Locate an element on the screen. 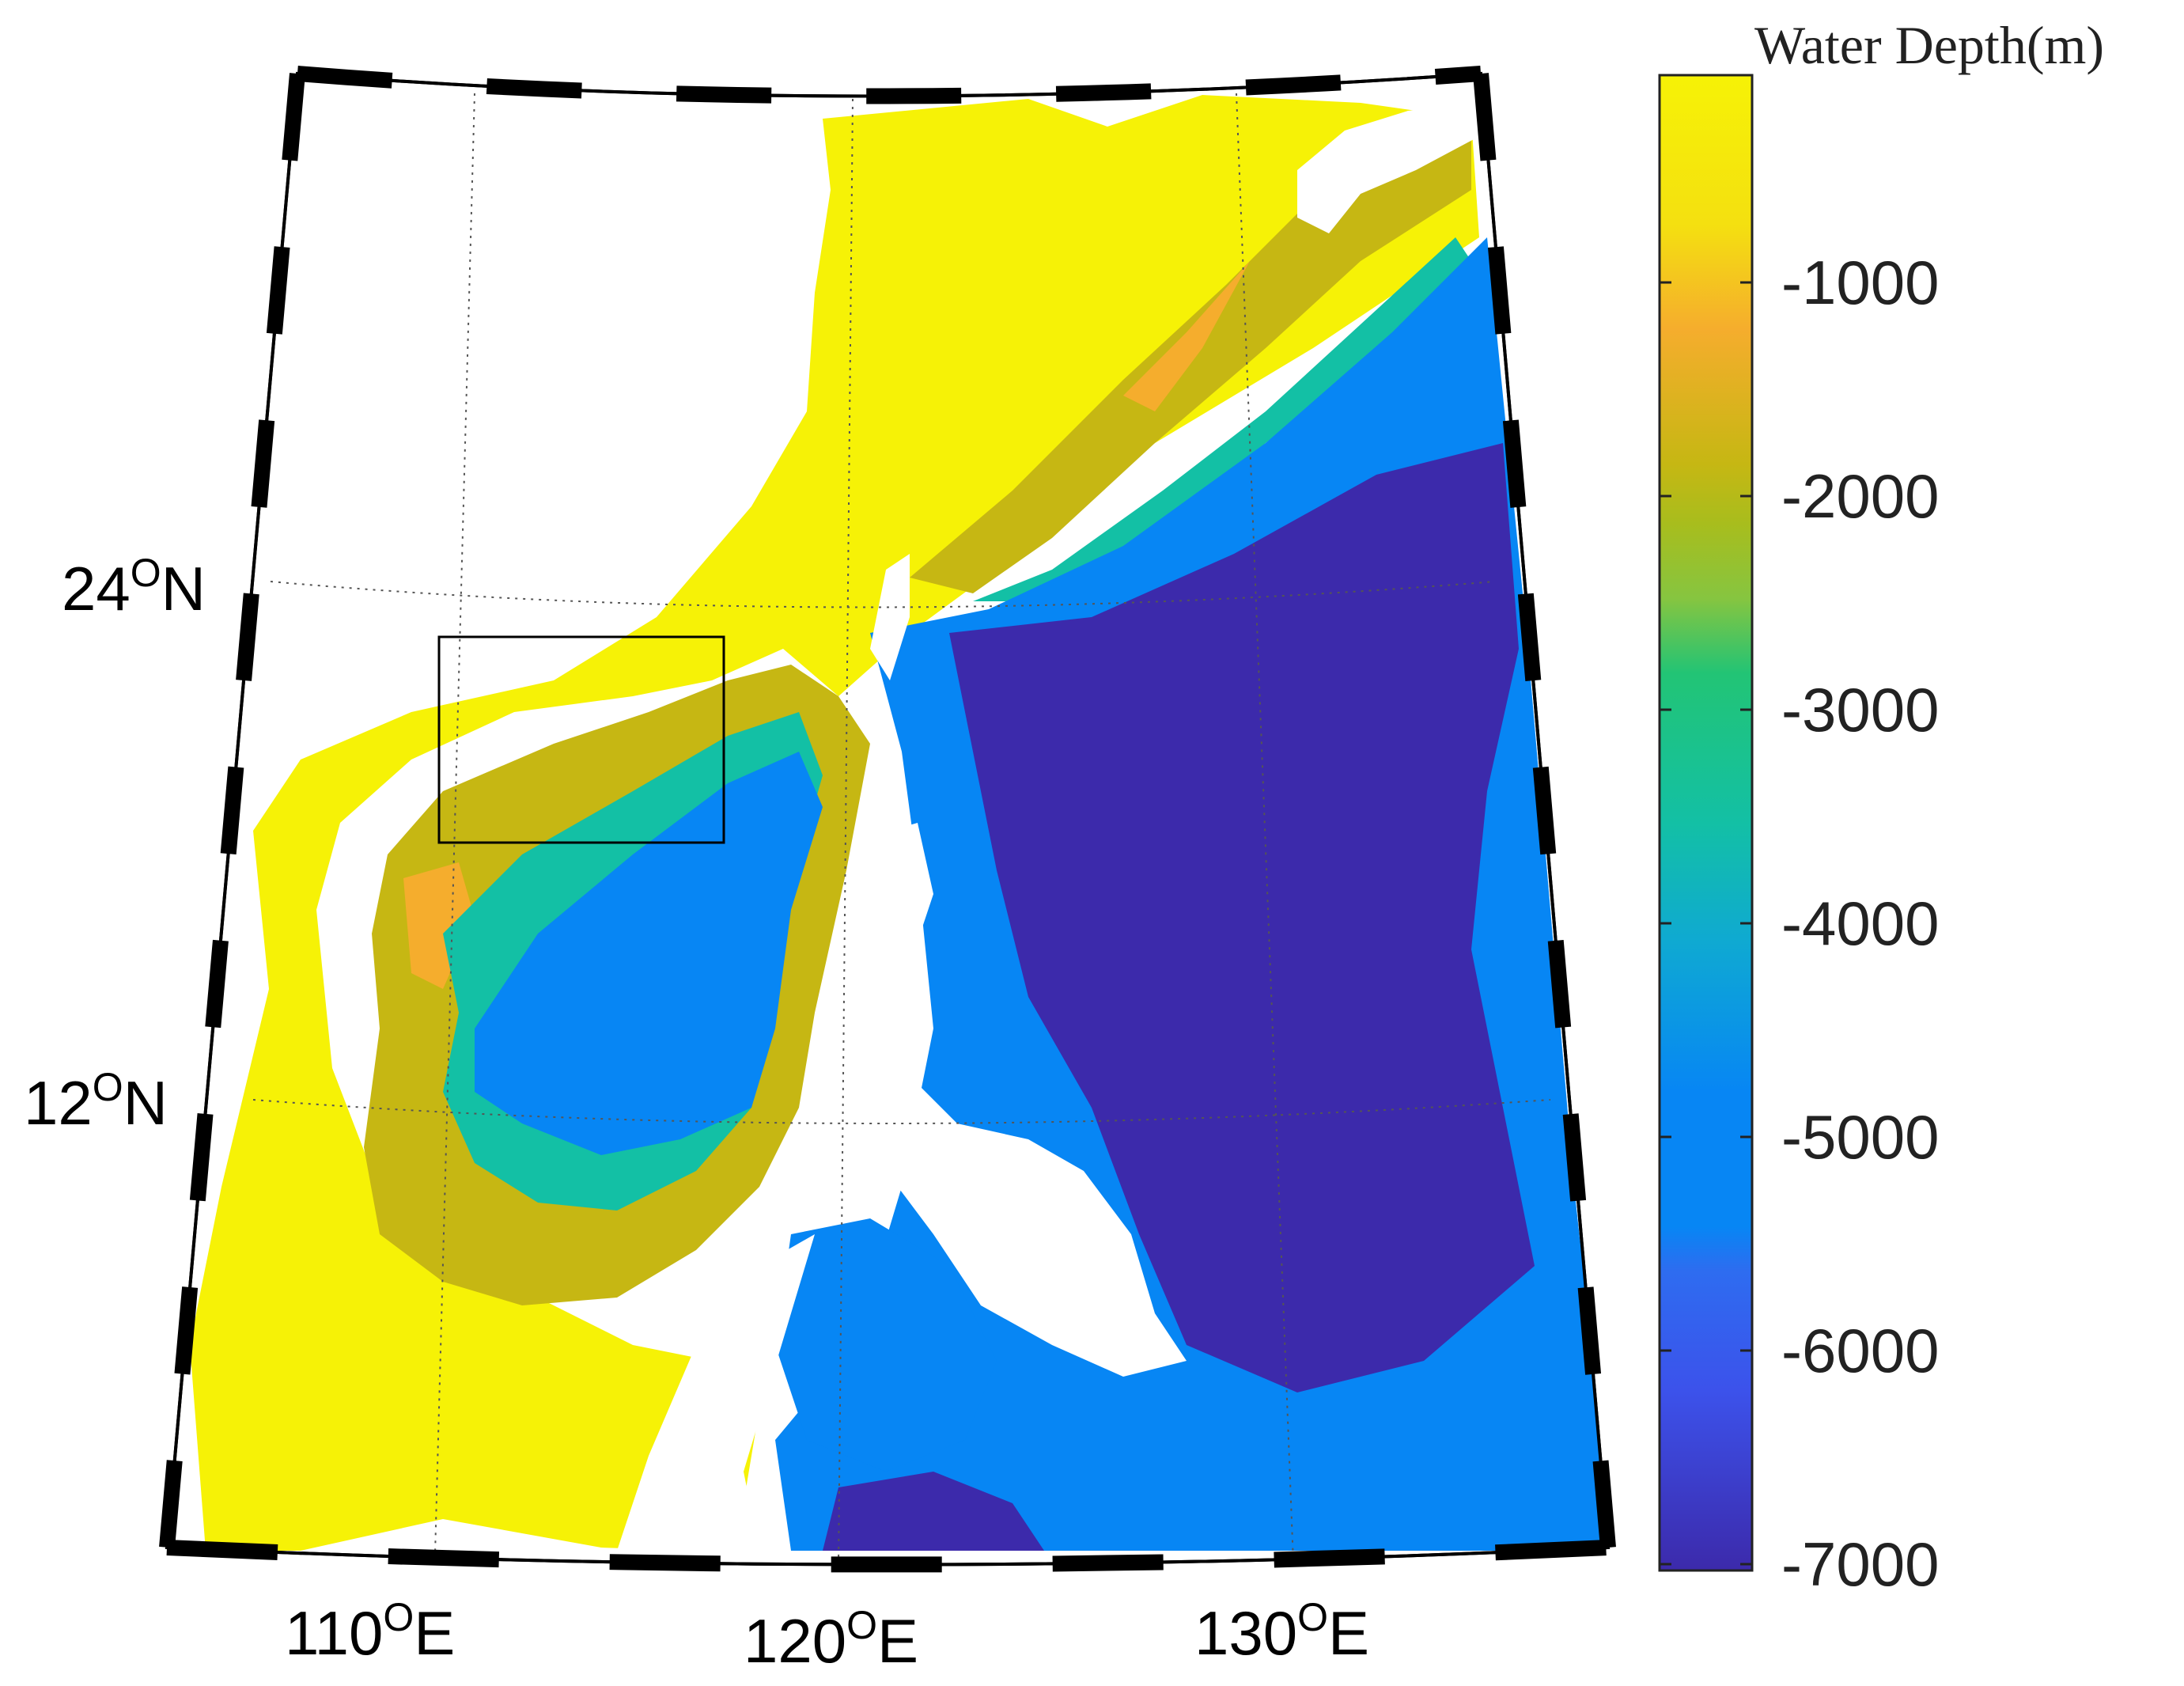 The width and height of the screenshot is (2184, 1686). colorbar-tick-label: -3000 is located at coordinates (1860, 709).